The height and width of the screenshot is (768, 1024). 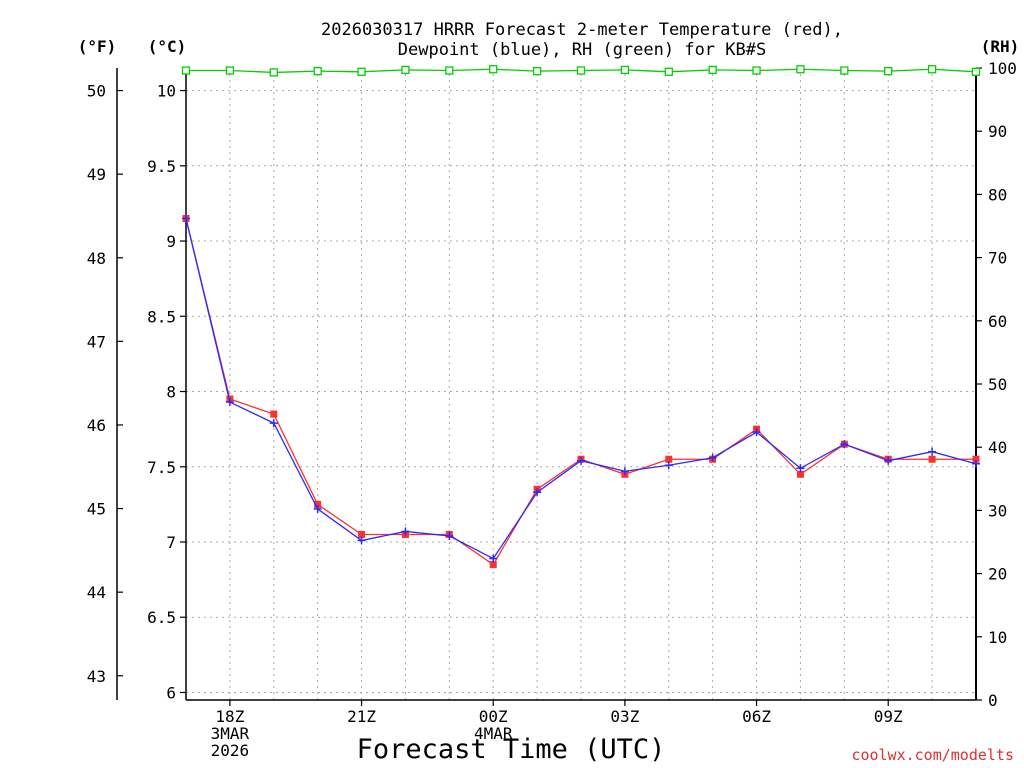 What do you see at coordinates (97, 46) in the screenshot?
I see `fahrenheit-unit-label: (°F)` at bounding box center [97, 46].